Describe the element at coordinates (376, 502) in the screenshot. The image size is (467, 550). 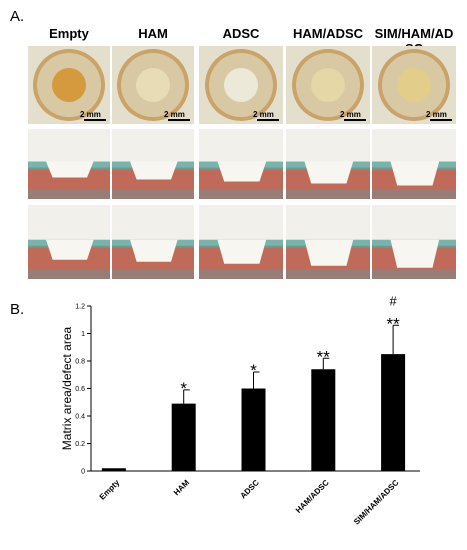
I see `category-label: SIM/HAM/ADSC` at that location.